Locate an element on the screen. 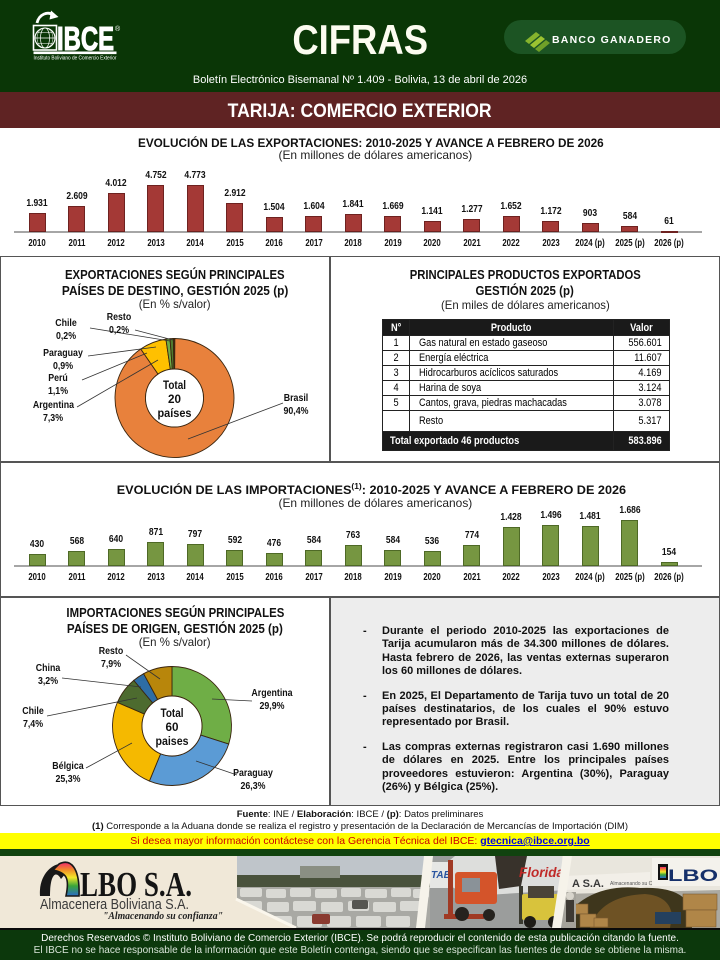 The width and height of the screenshot is (720, 960). svg-text: "Almacenando su confianza" is located at coordinates (163, 916).